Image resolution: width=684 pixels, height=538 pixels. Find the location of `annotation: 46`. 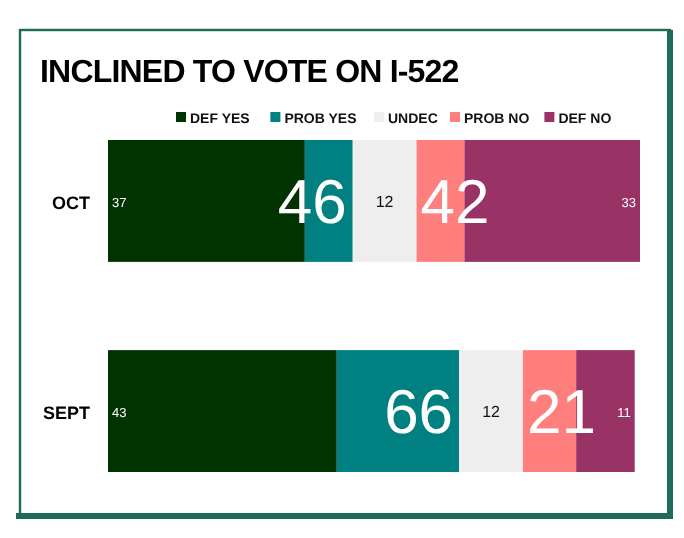

annotation: 46 is located at coordinates (312, 201).